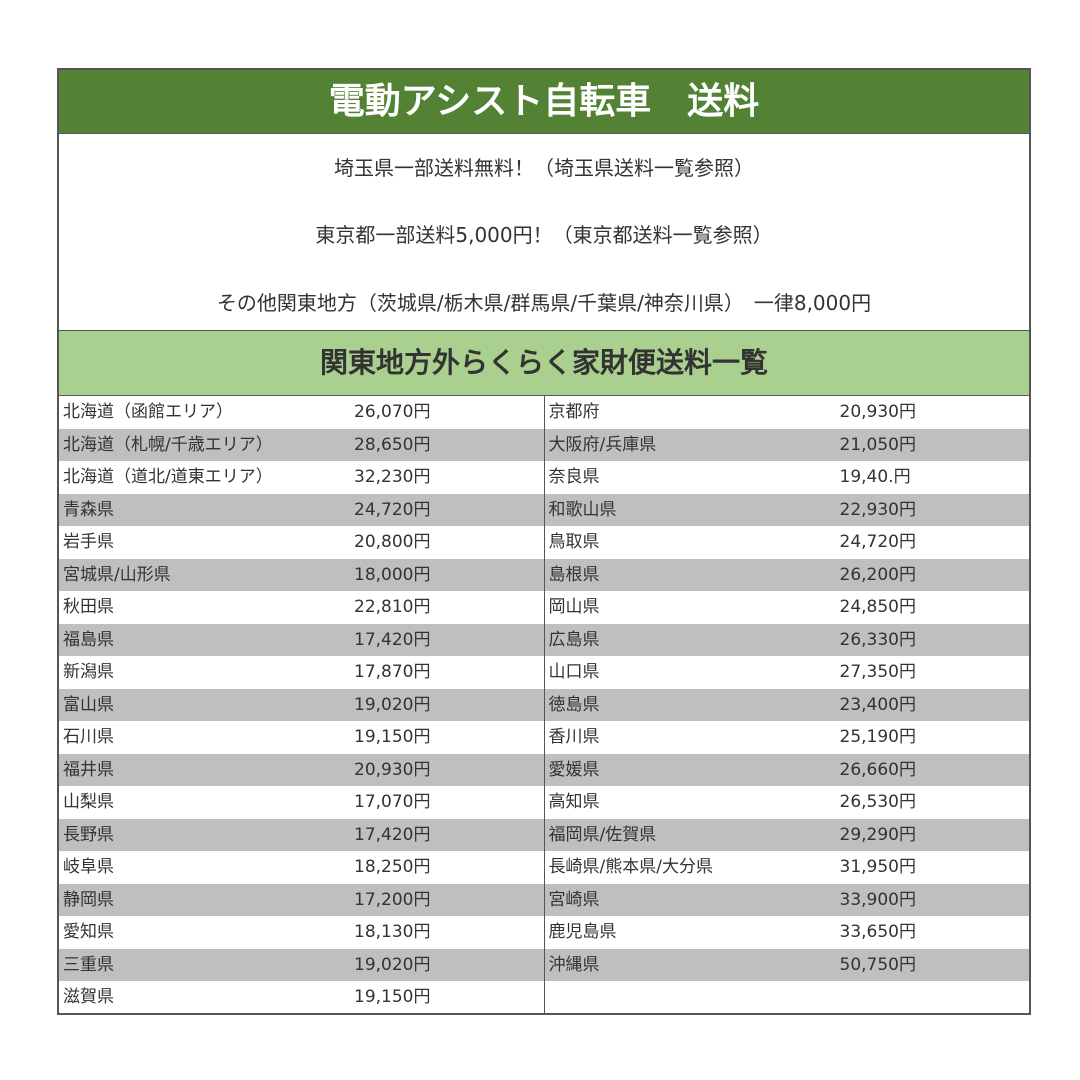  What do you see at coordinates (88, 769) in the screenshot?
I see `region-name: 福井県` at bounding box center [88, 769].